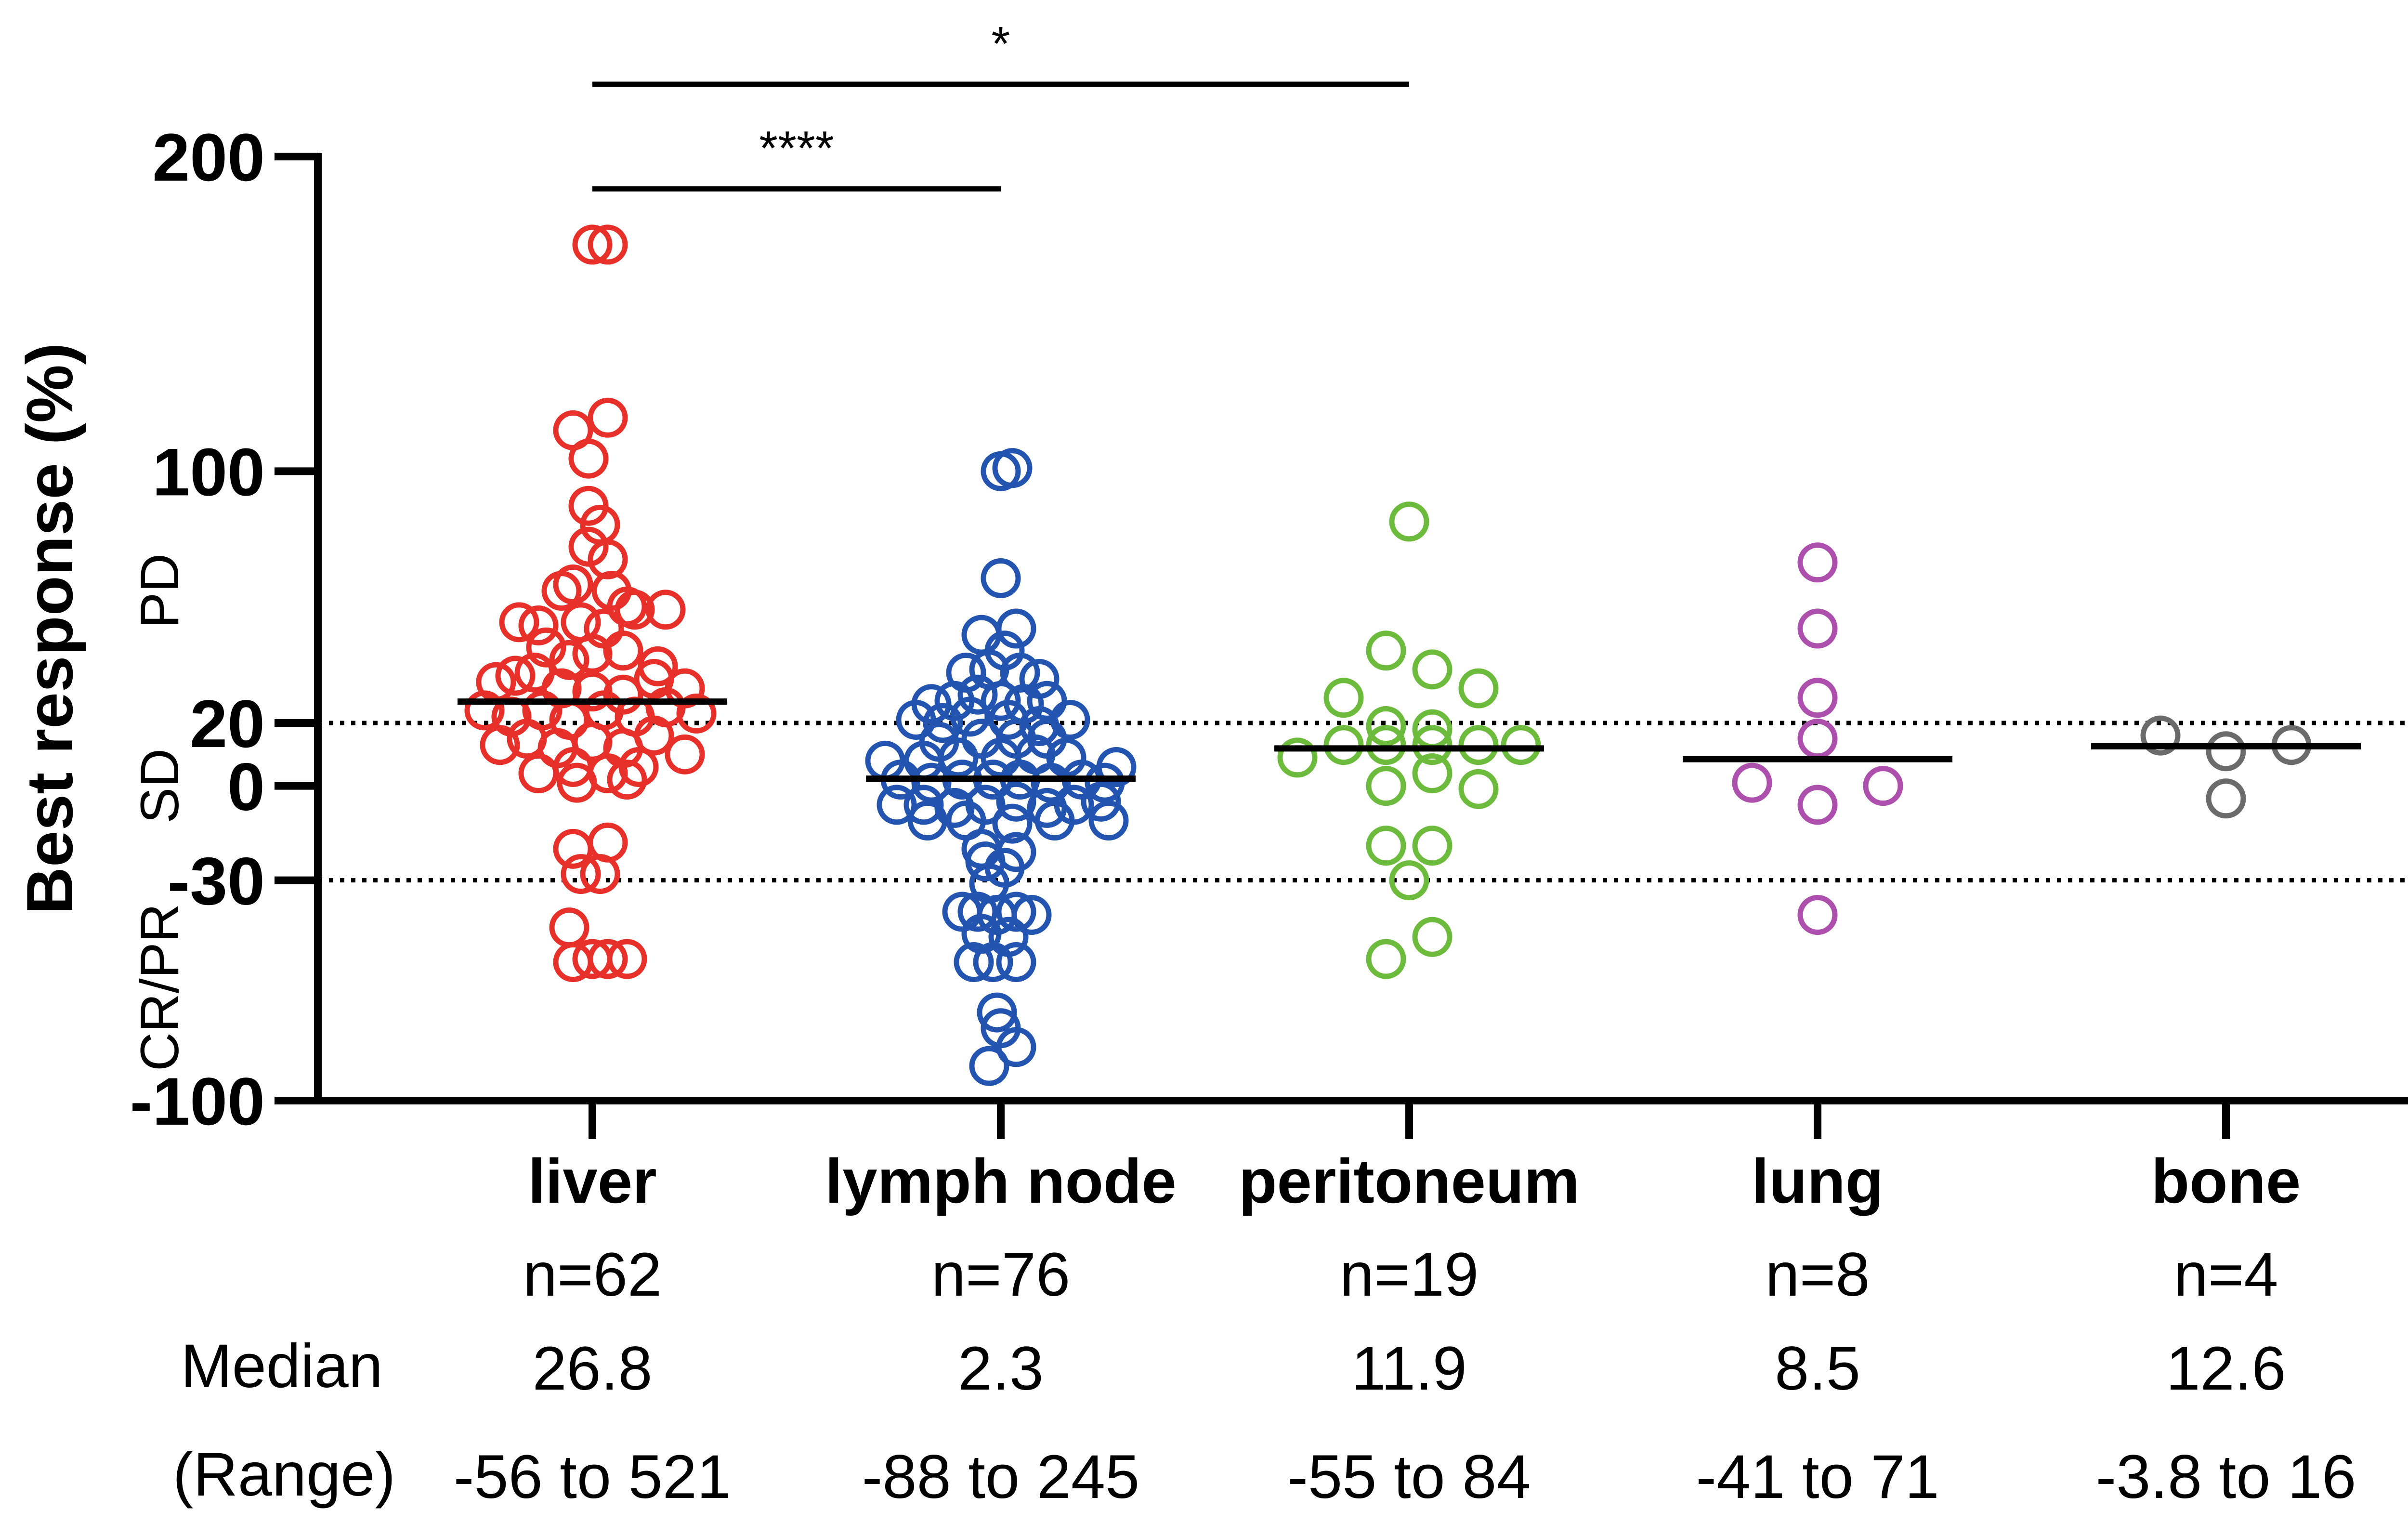 Image resolution: width=2408 pixels, height=1523 pixels. What do you see at coordinates (282, 1366) in the screenshot?
I see `median-row-label: Median` at bounding box center [282, 1366].